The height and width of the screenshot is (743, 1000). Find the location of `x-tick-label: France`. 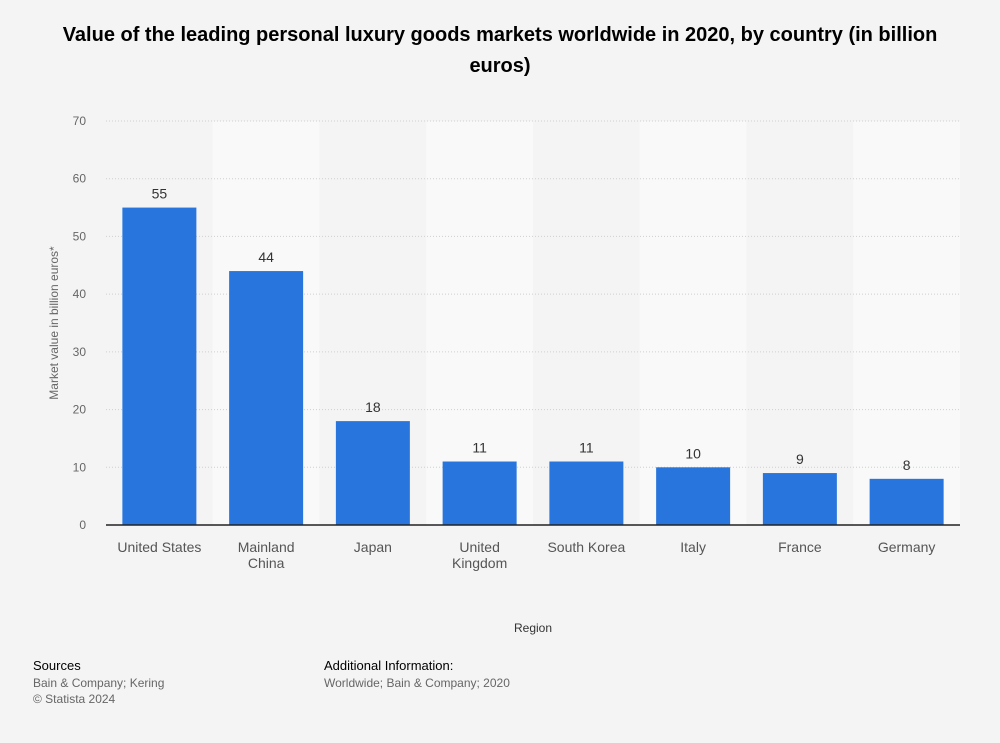

x-tick-label: France is located at coordinates (800, 547).